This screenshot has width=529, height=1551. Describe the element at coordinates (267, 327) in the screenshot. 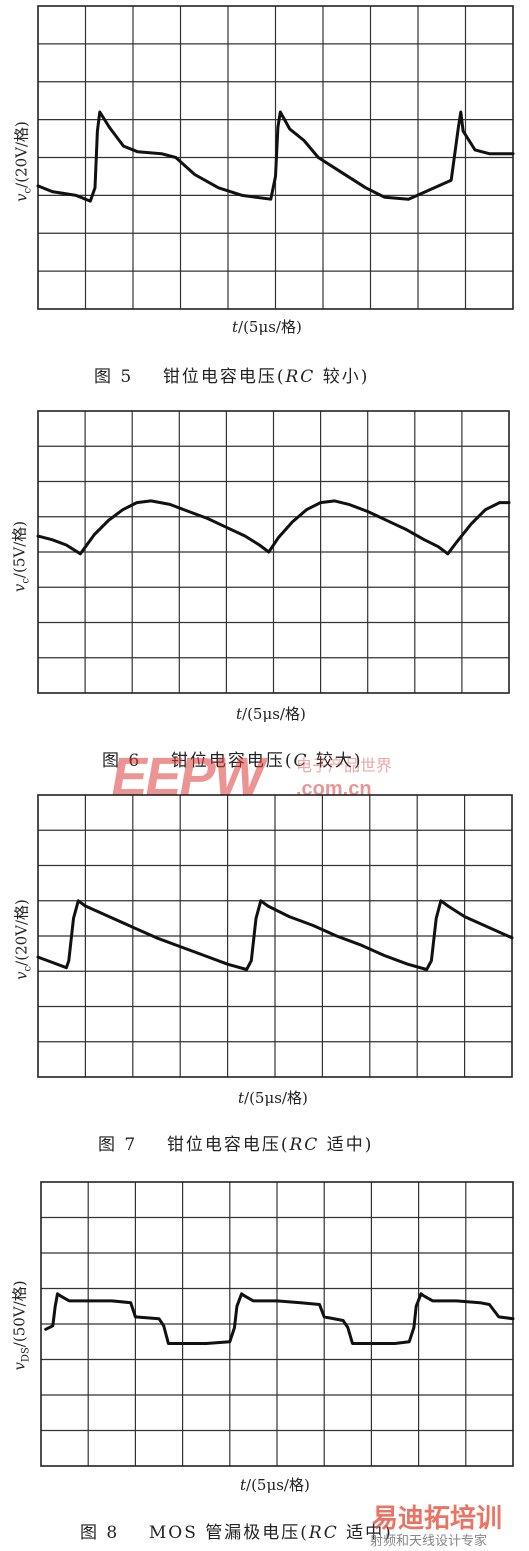

I see `x-axis-label-5: t/(5μs/格)` at that location.